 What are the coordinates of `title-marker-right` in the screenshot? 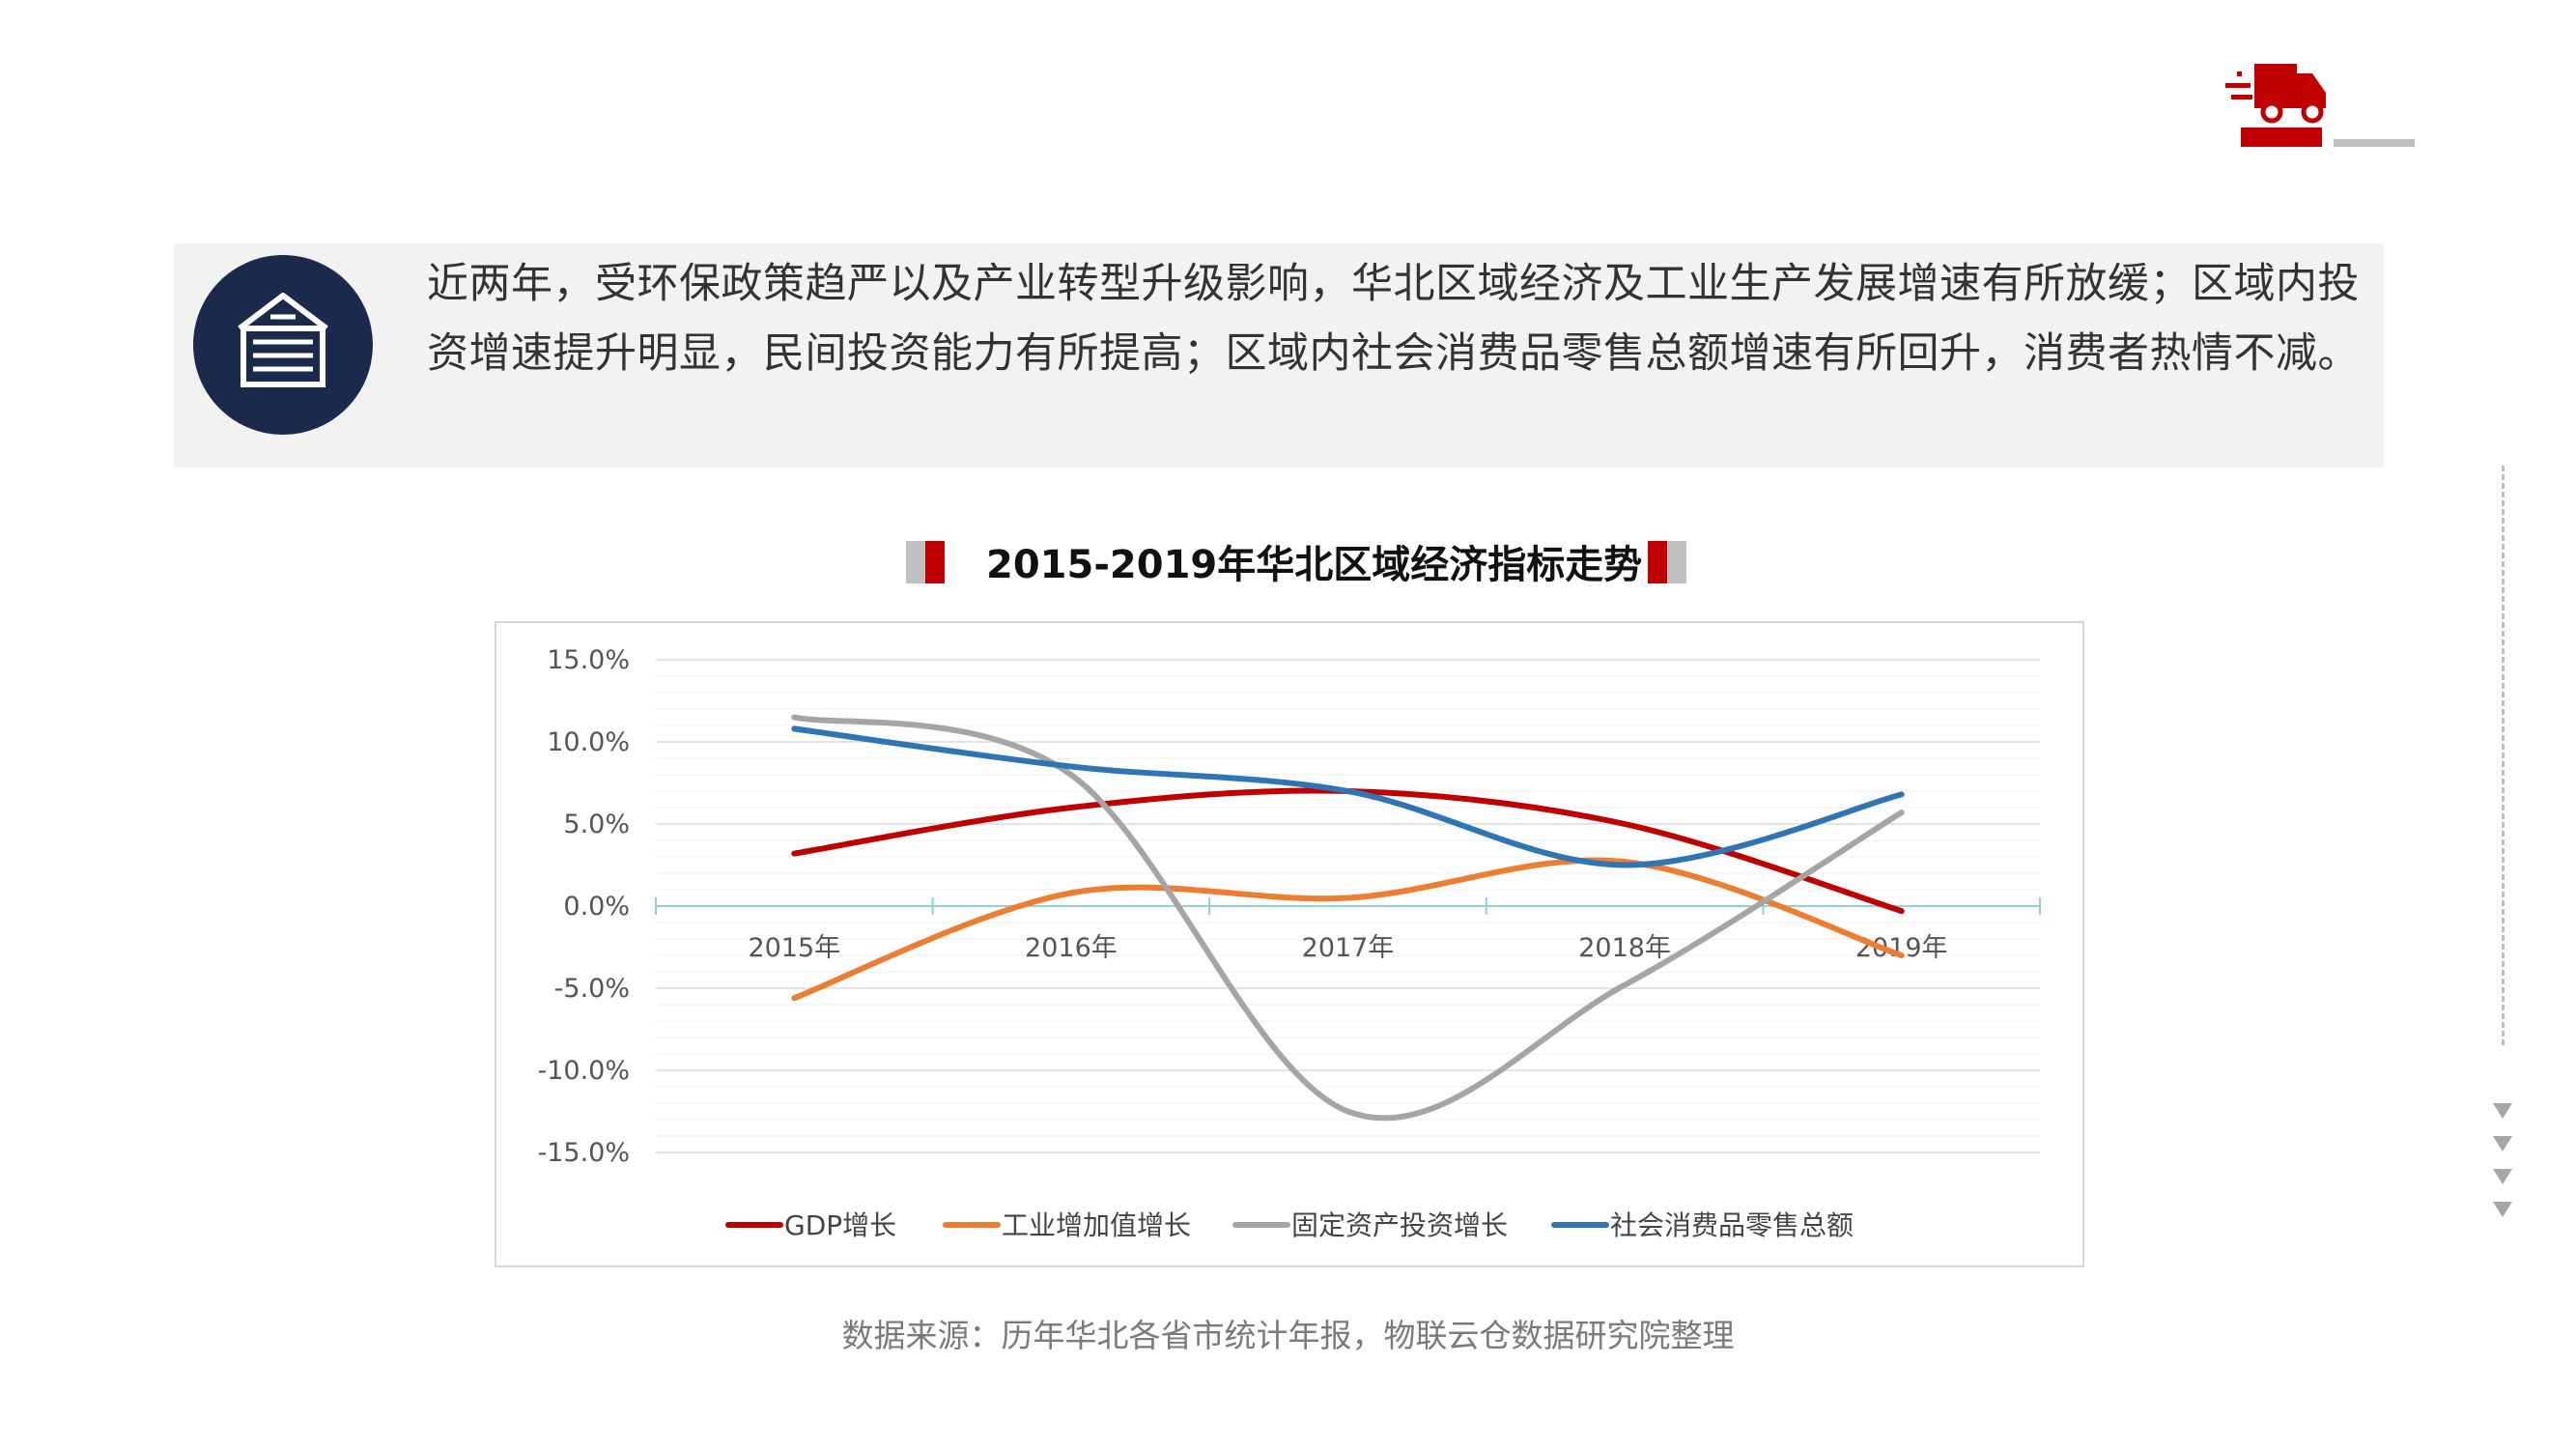 It's located at (1667, 562).